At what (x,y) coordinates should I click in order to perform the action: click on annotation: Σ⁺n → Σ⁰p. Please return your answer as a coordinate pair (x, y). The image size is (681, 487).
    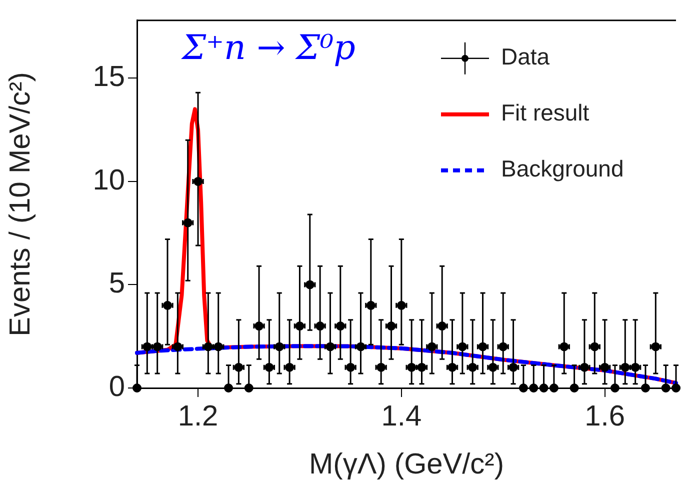
    Looking at the image, I should click on (268, 48).